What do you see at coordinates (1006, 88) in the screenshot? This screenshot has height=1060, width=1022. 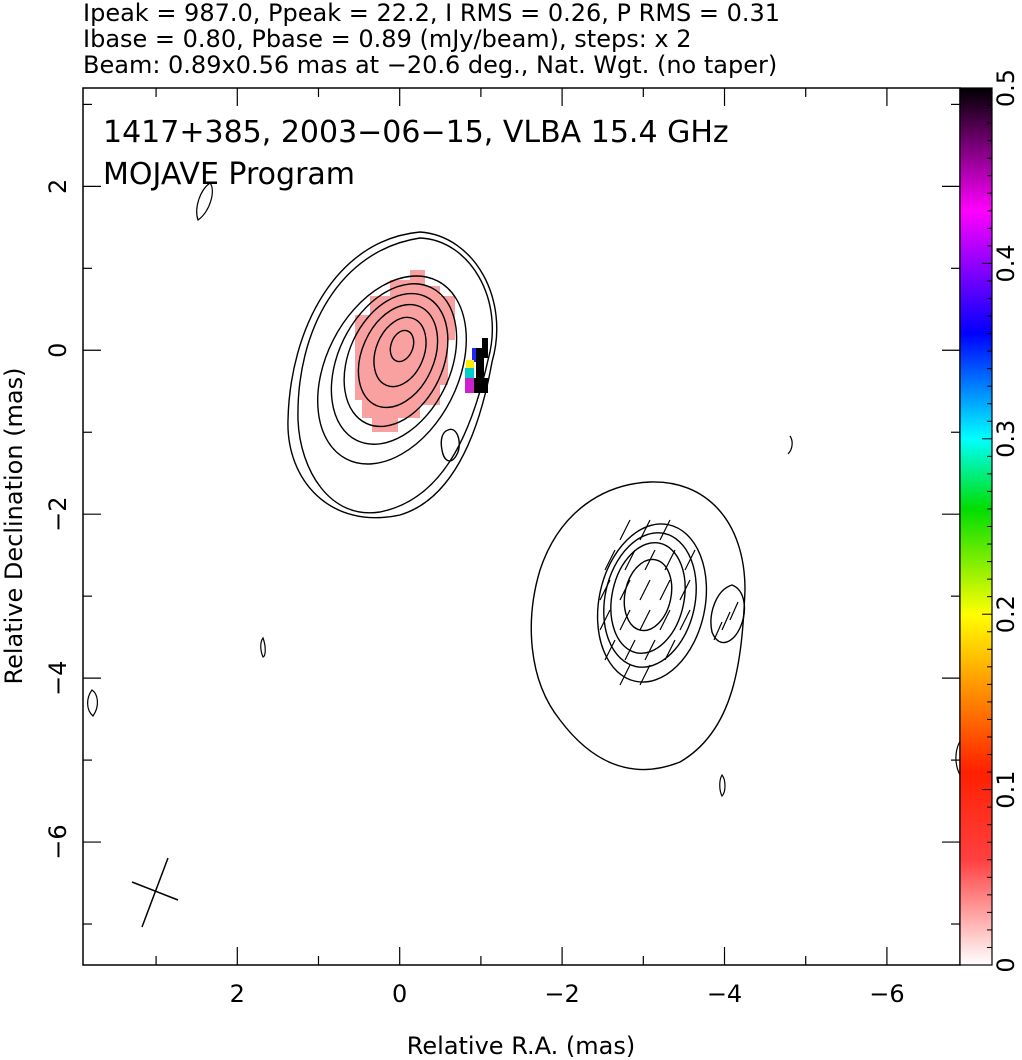 I see `colorbar-tick-label: 0.5` at bounding box center [1006, 88].